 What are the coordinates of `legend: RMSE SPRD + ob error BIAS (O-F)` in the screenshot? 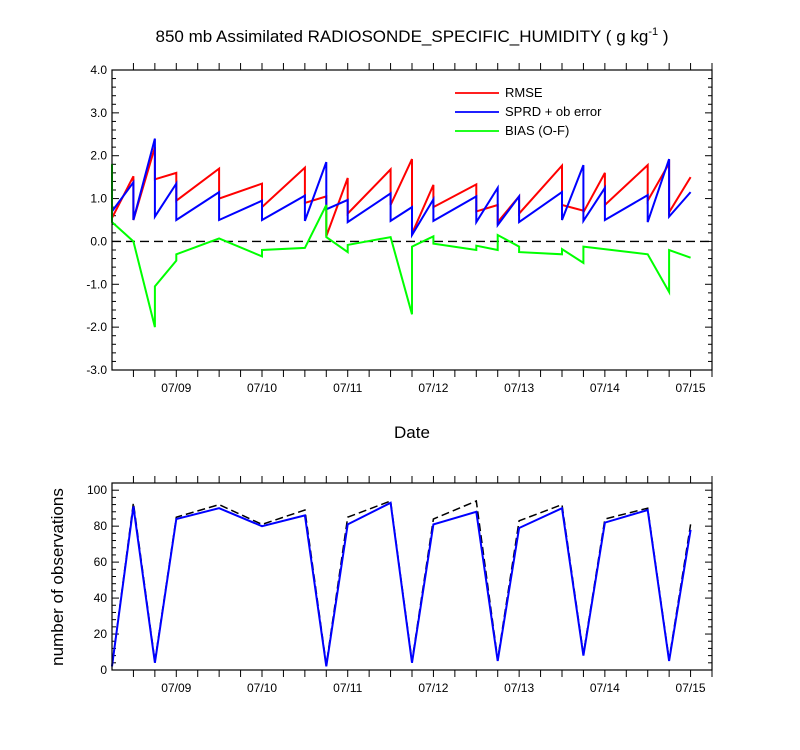 It's located at (528, 111).